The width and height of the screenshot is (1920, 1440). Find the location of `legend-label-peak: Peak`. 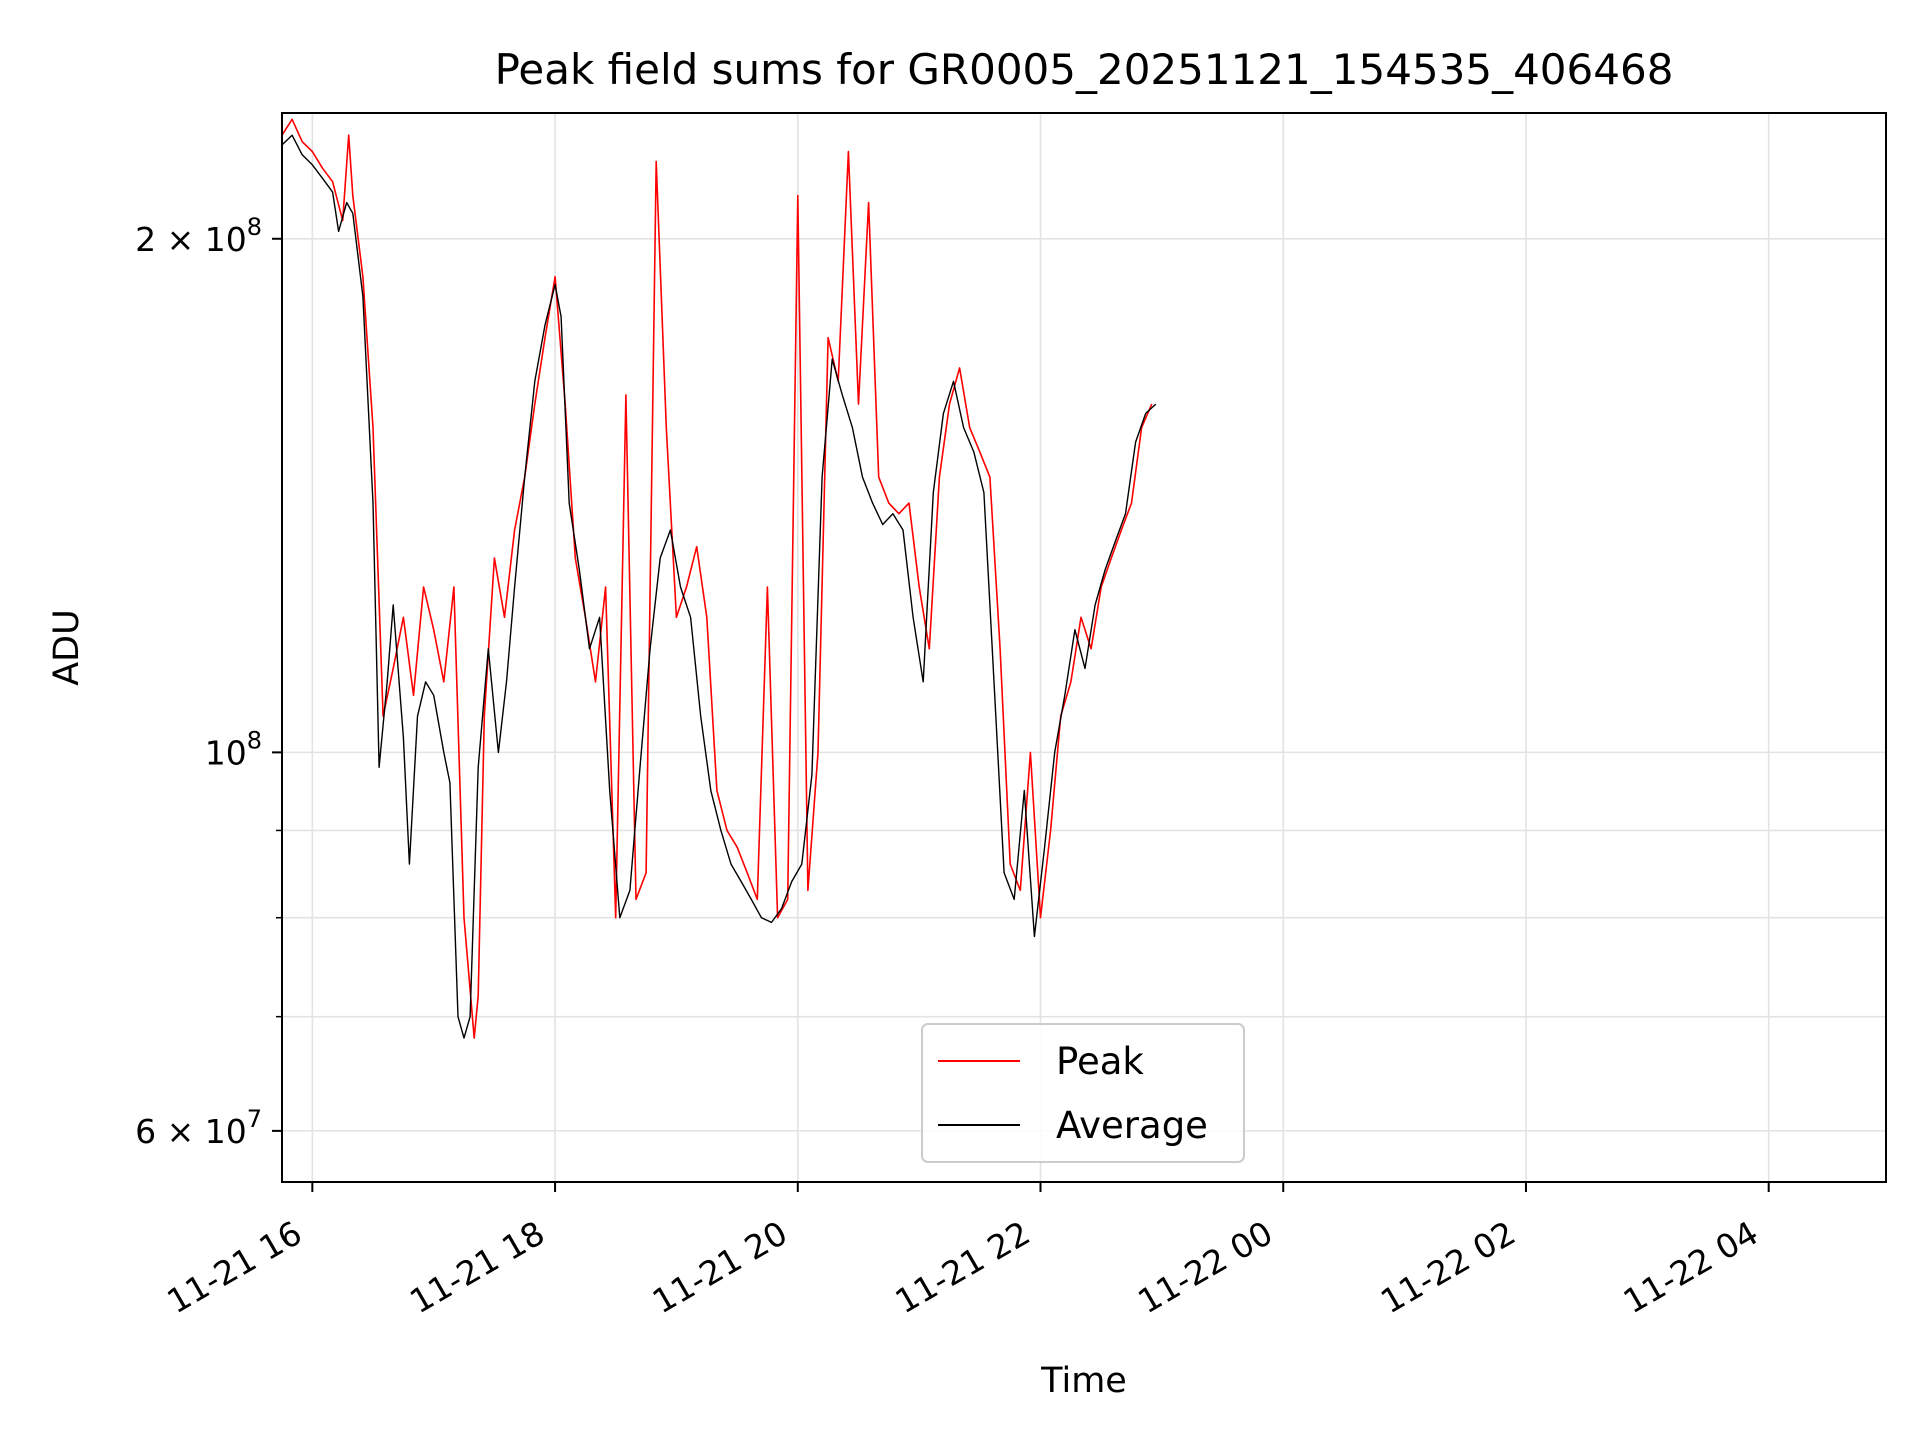

legend-label-peak: Peak is located at coordinates (1100, 1061).